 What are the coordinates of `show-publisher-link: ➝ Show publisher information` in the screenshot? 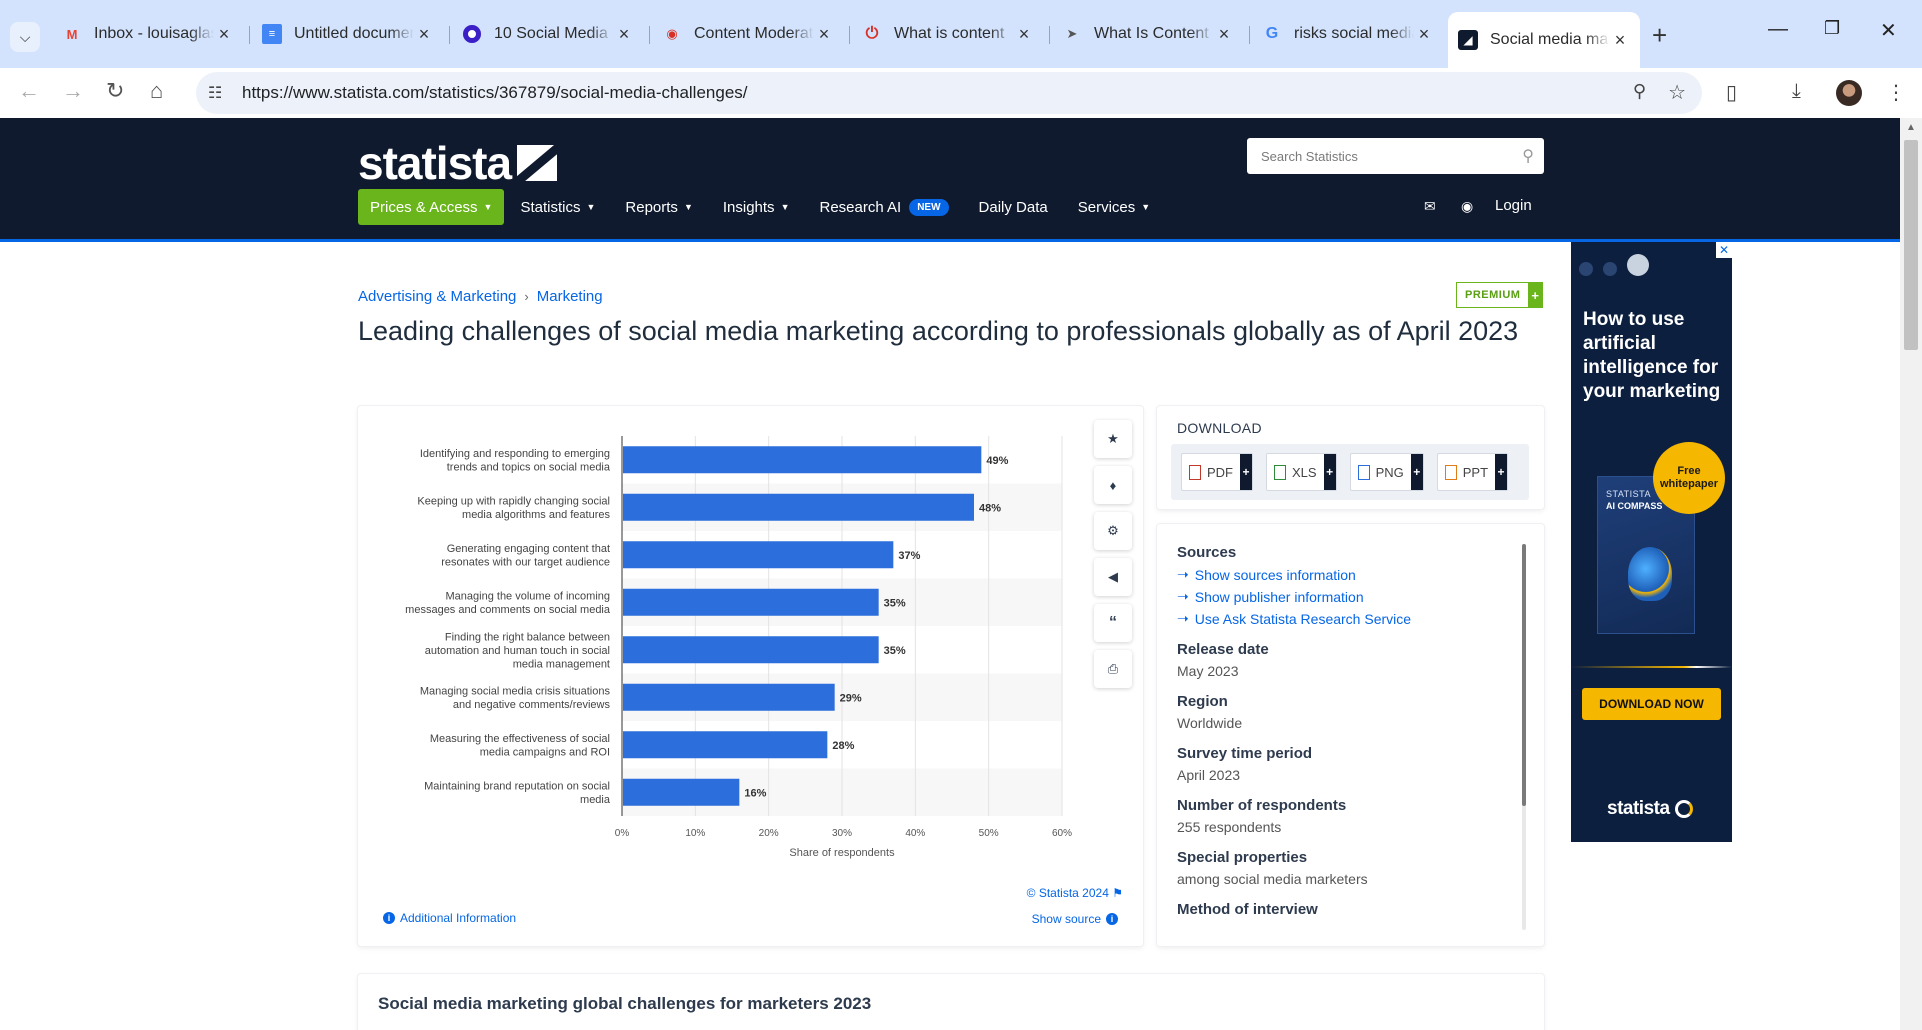 It's located at (1270, 596).